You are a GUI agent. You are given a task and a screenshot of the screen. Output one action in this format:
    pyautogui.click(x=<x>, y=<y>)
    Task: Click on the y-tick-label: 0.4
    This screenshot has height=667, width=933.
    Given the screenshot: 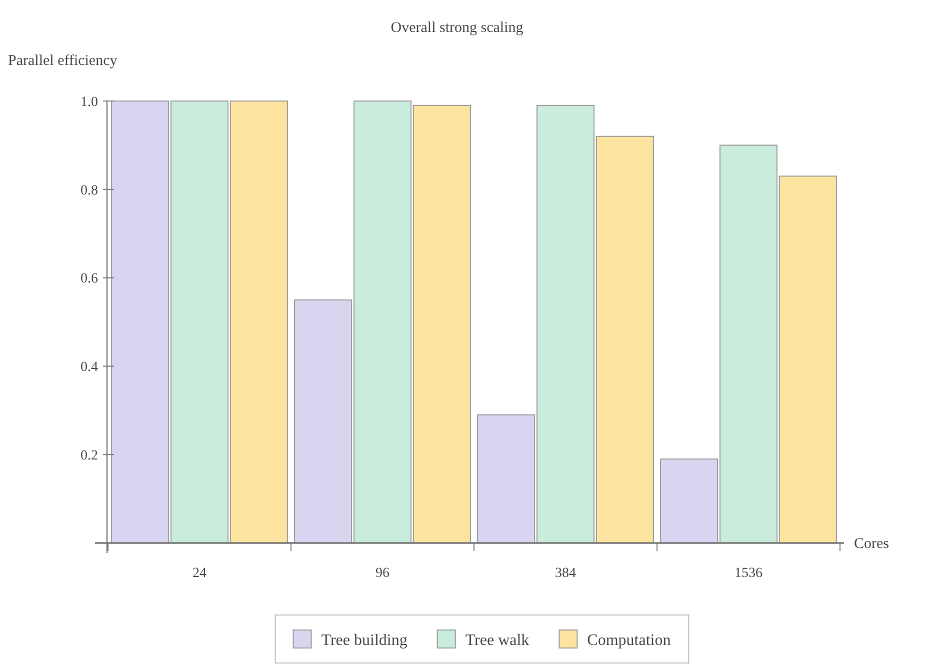 What is the action you would take?
    pyautogui.click(x=89, y=368)
    